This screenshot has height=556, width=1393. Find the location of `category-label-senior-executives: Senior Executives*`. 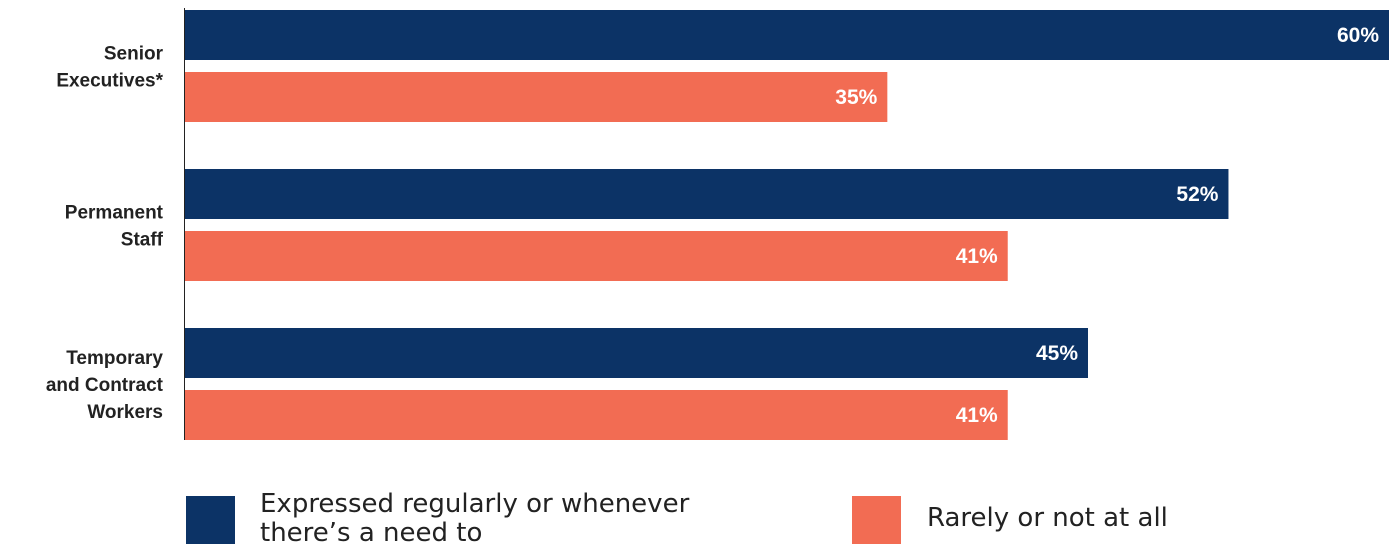

category-label-senior-executives: Senior Executives* is located at coordinates (109, 68).